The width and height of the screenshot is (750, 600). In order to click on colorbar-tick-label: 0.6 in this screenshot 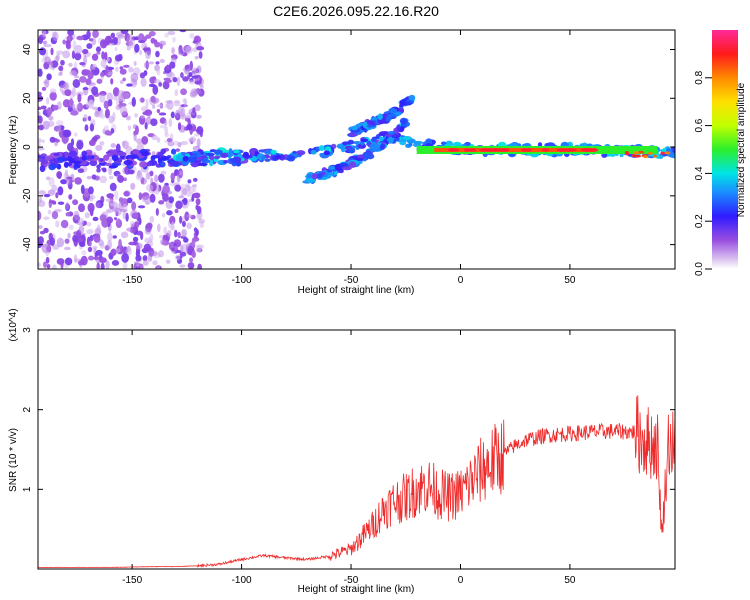, I will do `click(699, 125)`.